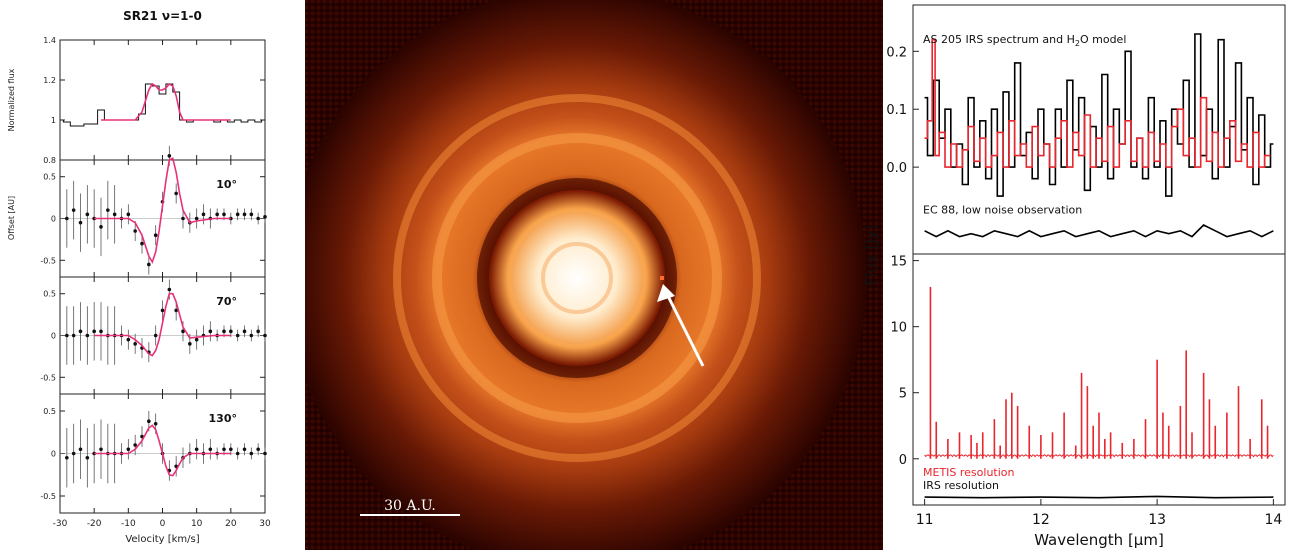 This screenshot has width=1290, height=554. Describe the element at coordinates (60, 524) in the screenshot. I see `x-tick-label: -30` at that location.